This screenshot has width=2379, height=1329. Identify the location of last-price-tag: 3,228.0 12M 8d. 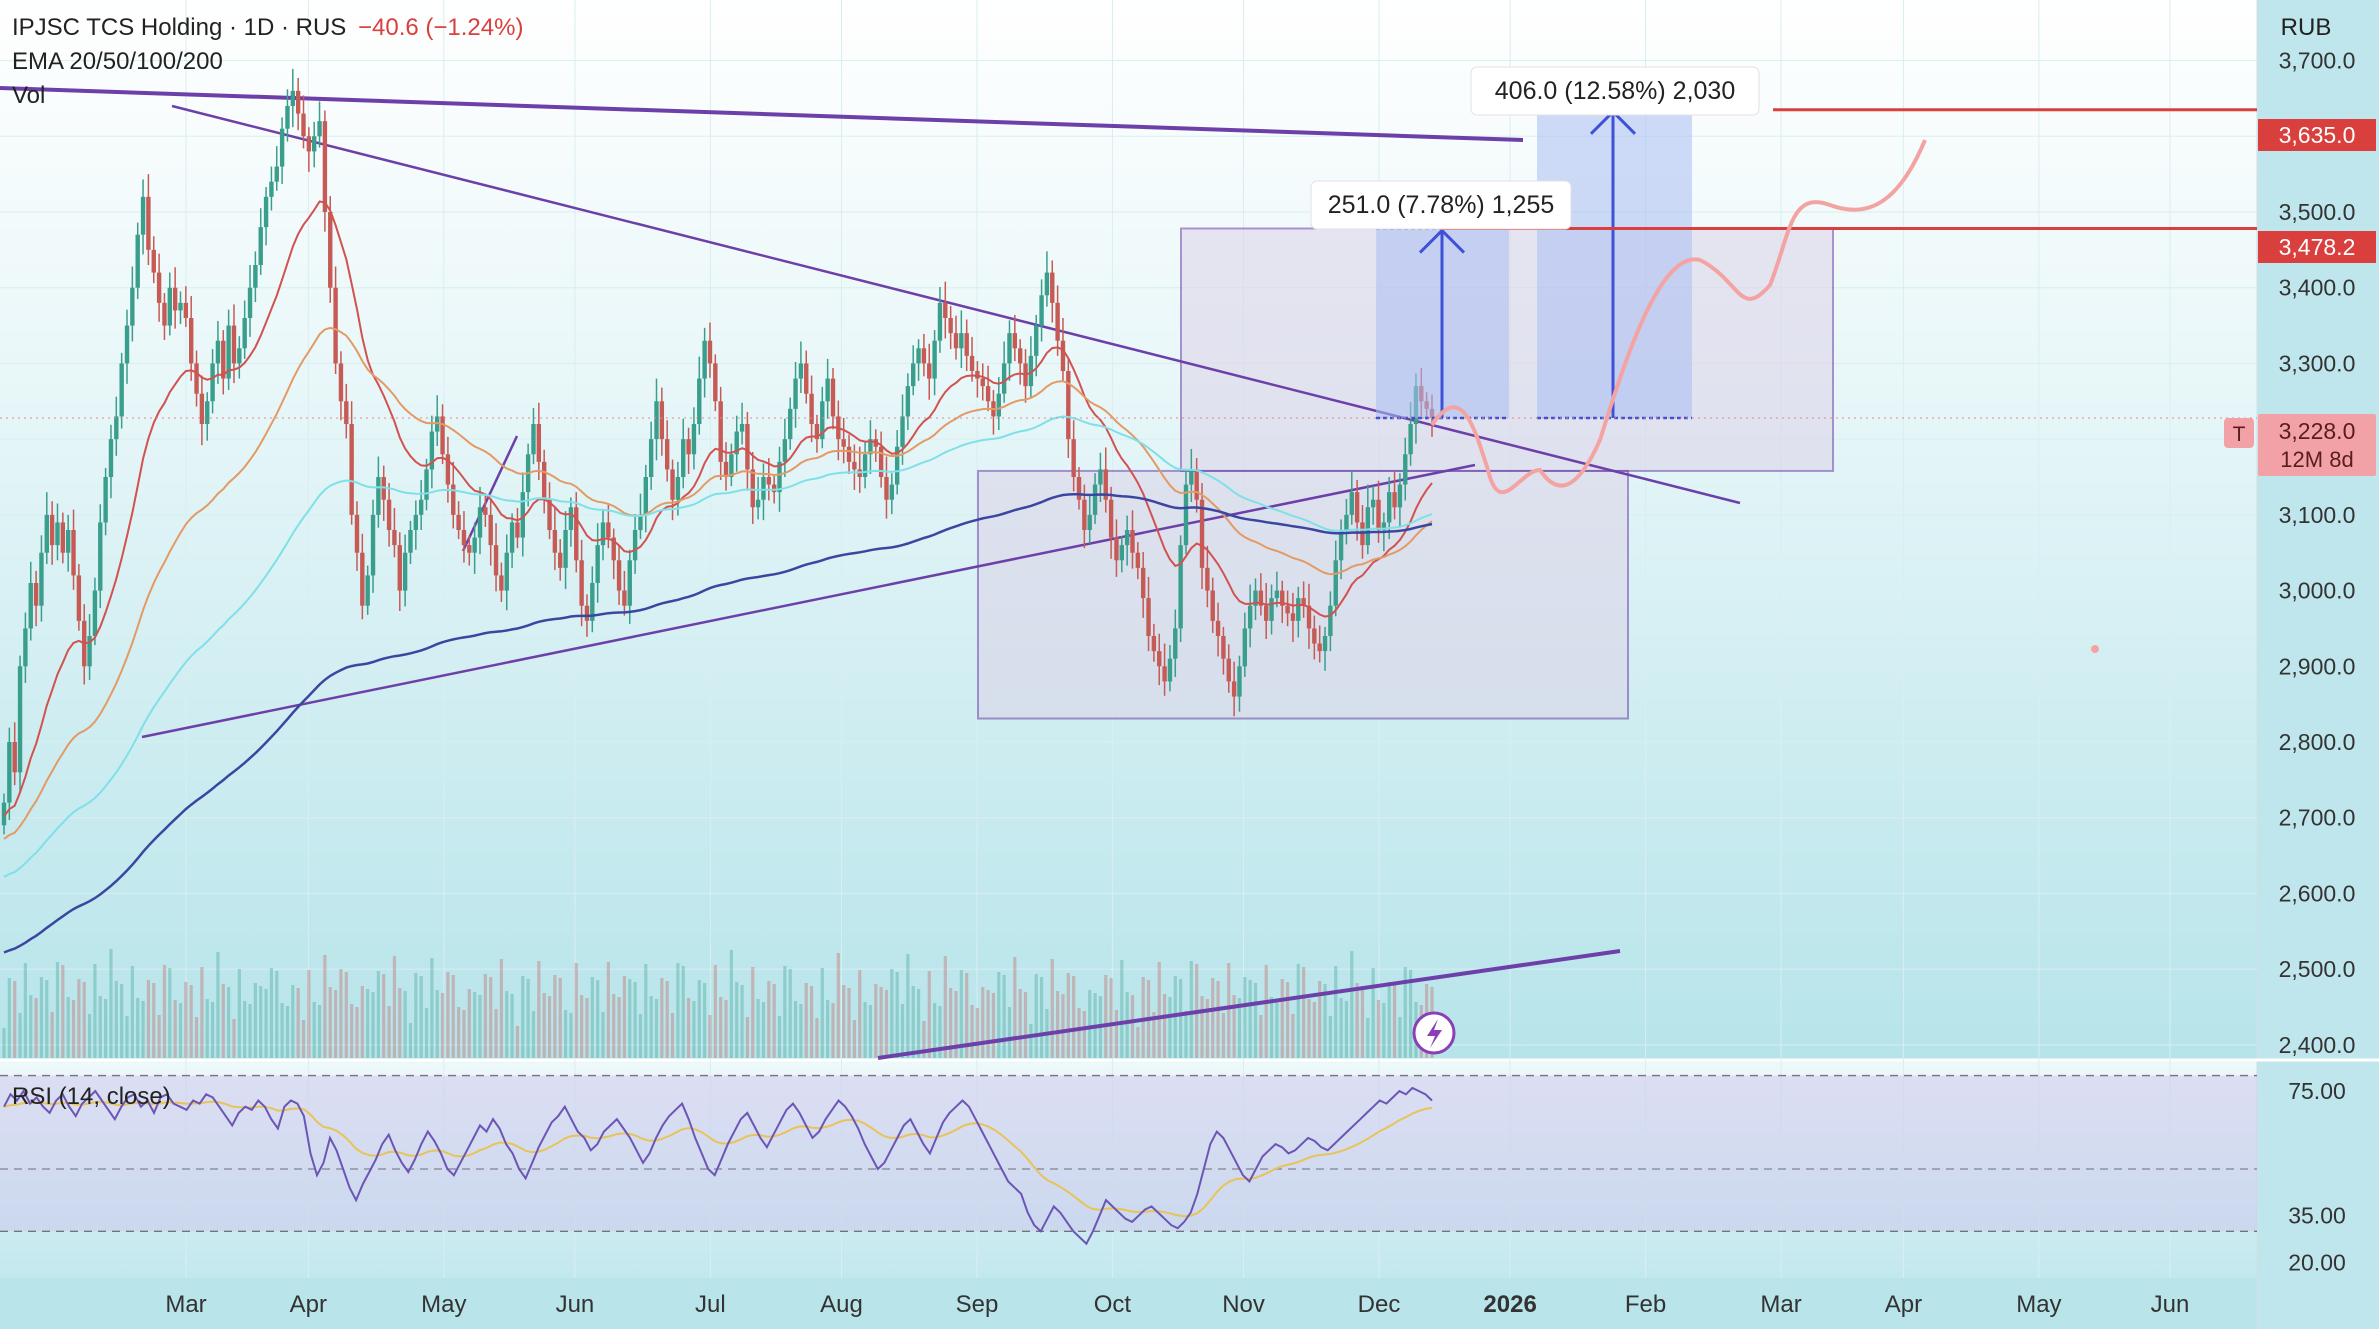
(2317, 445).